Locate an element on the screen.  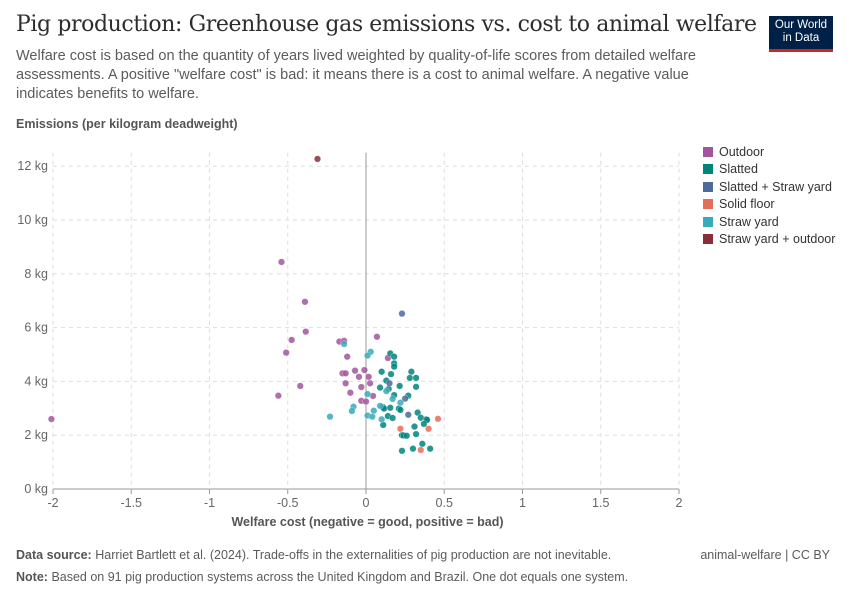
owid-logo: Our World in Data is located at coordinates (801, 34).